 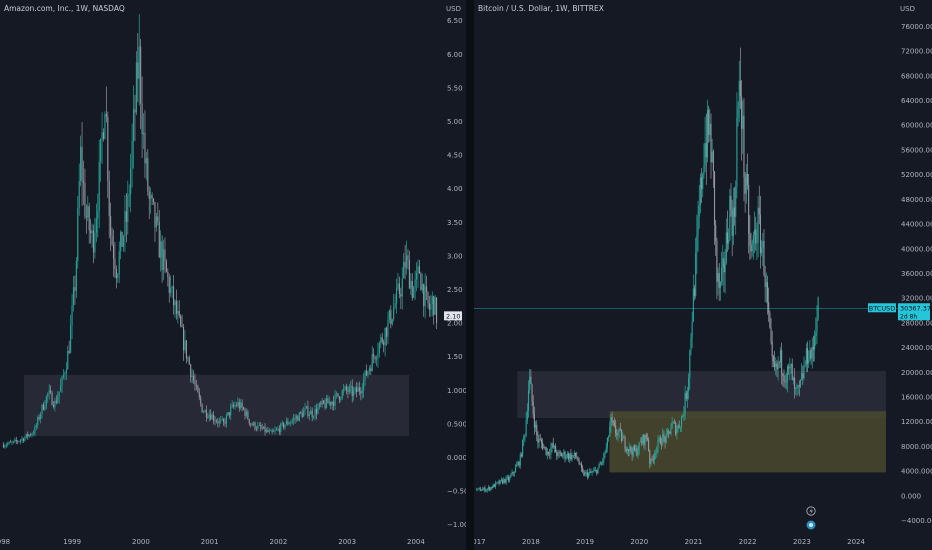 What do you see at coordinates (916, 150) in the screenshot?
I see `y-tick-label: 56000.000` at bounding box center [916, 150].